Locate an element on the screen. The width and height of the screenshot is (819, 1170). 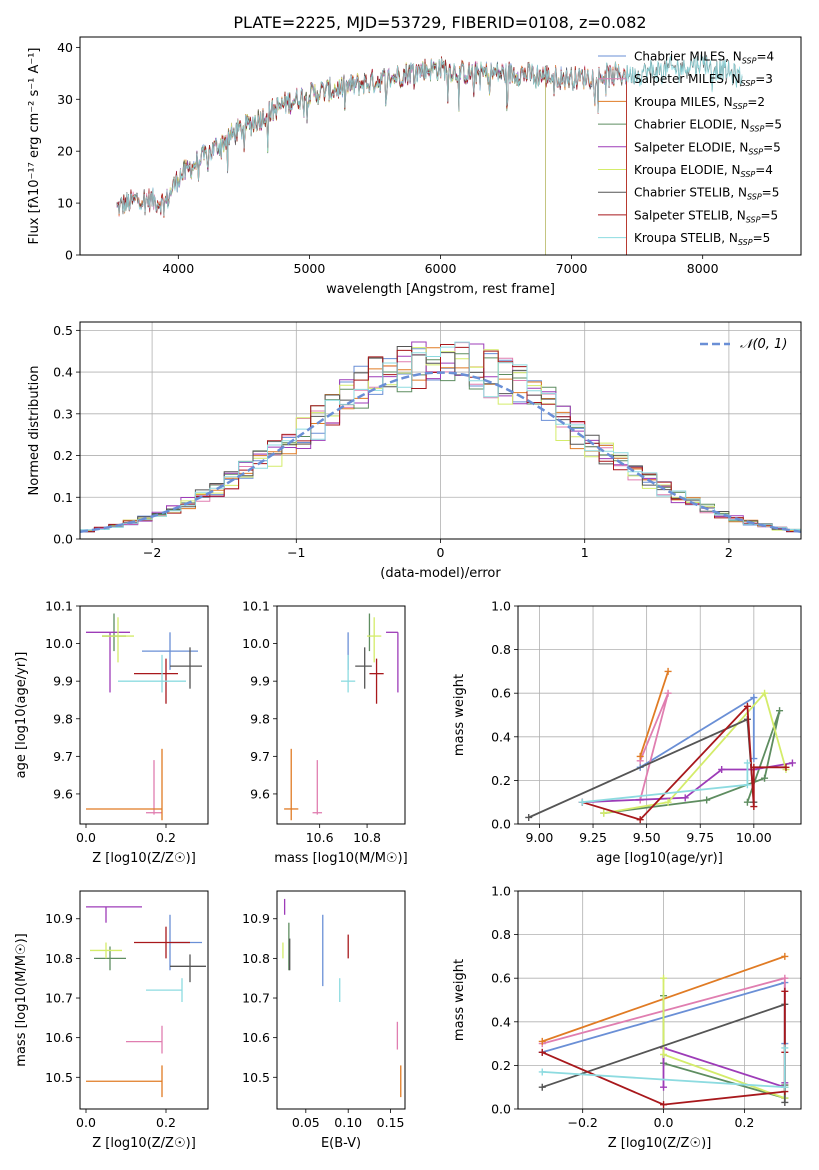
x-tick-label: 10.00 is located at coordinates (754, 837).